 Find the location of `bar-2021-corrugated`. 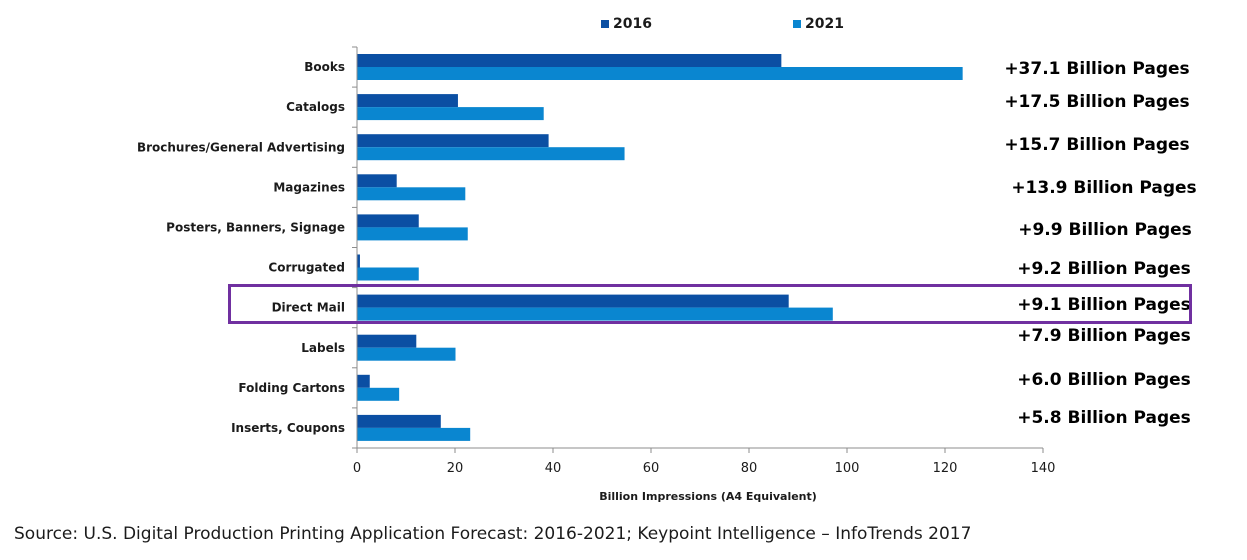

bar-2021-corrugated is located at coordinates (388, 274).